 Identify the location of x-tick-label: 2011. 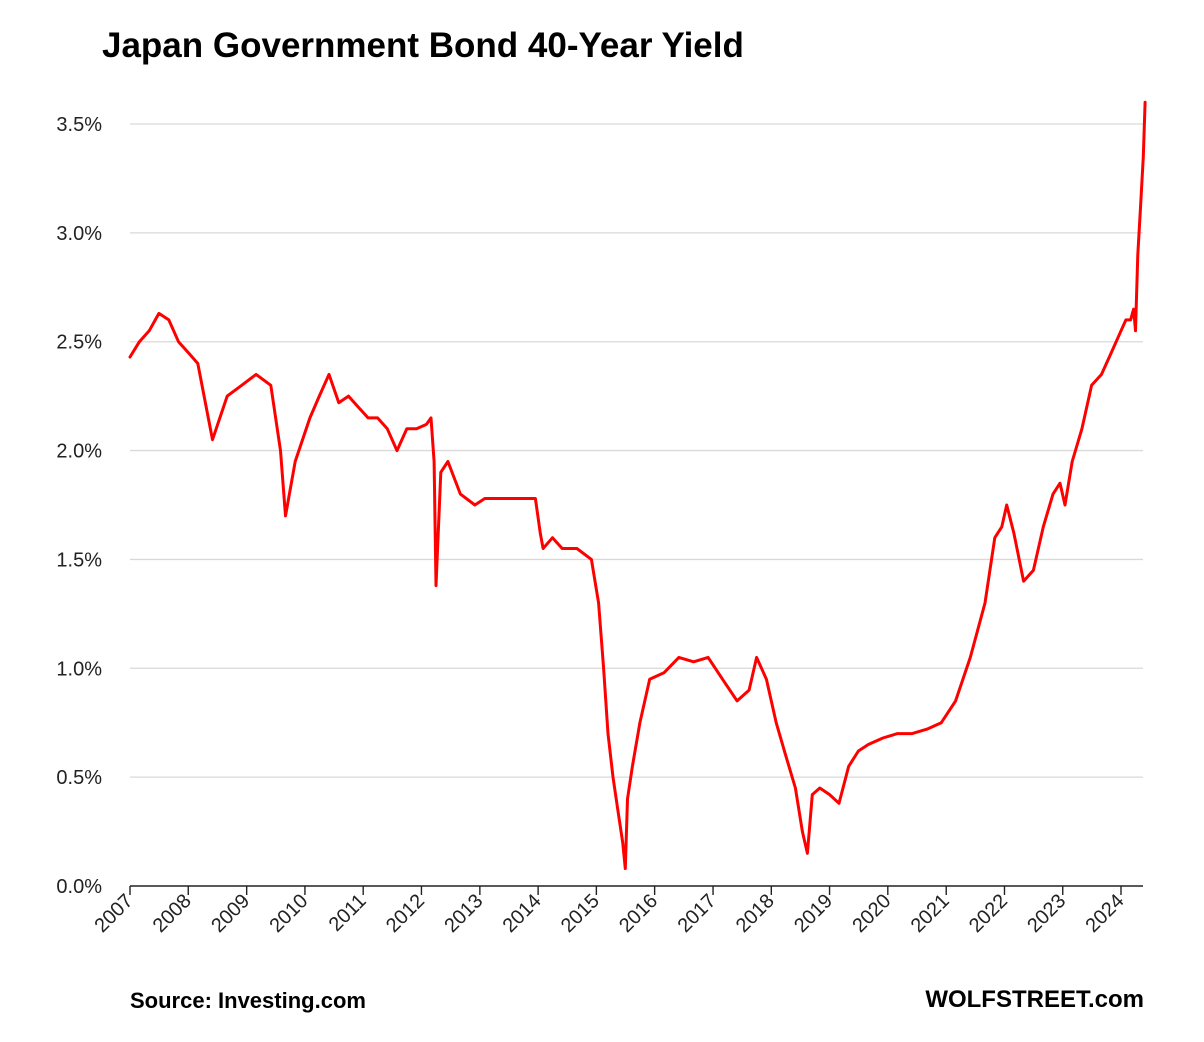
(348, 913).